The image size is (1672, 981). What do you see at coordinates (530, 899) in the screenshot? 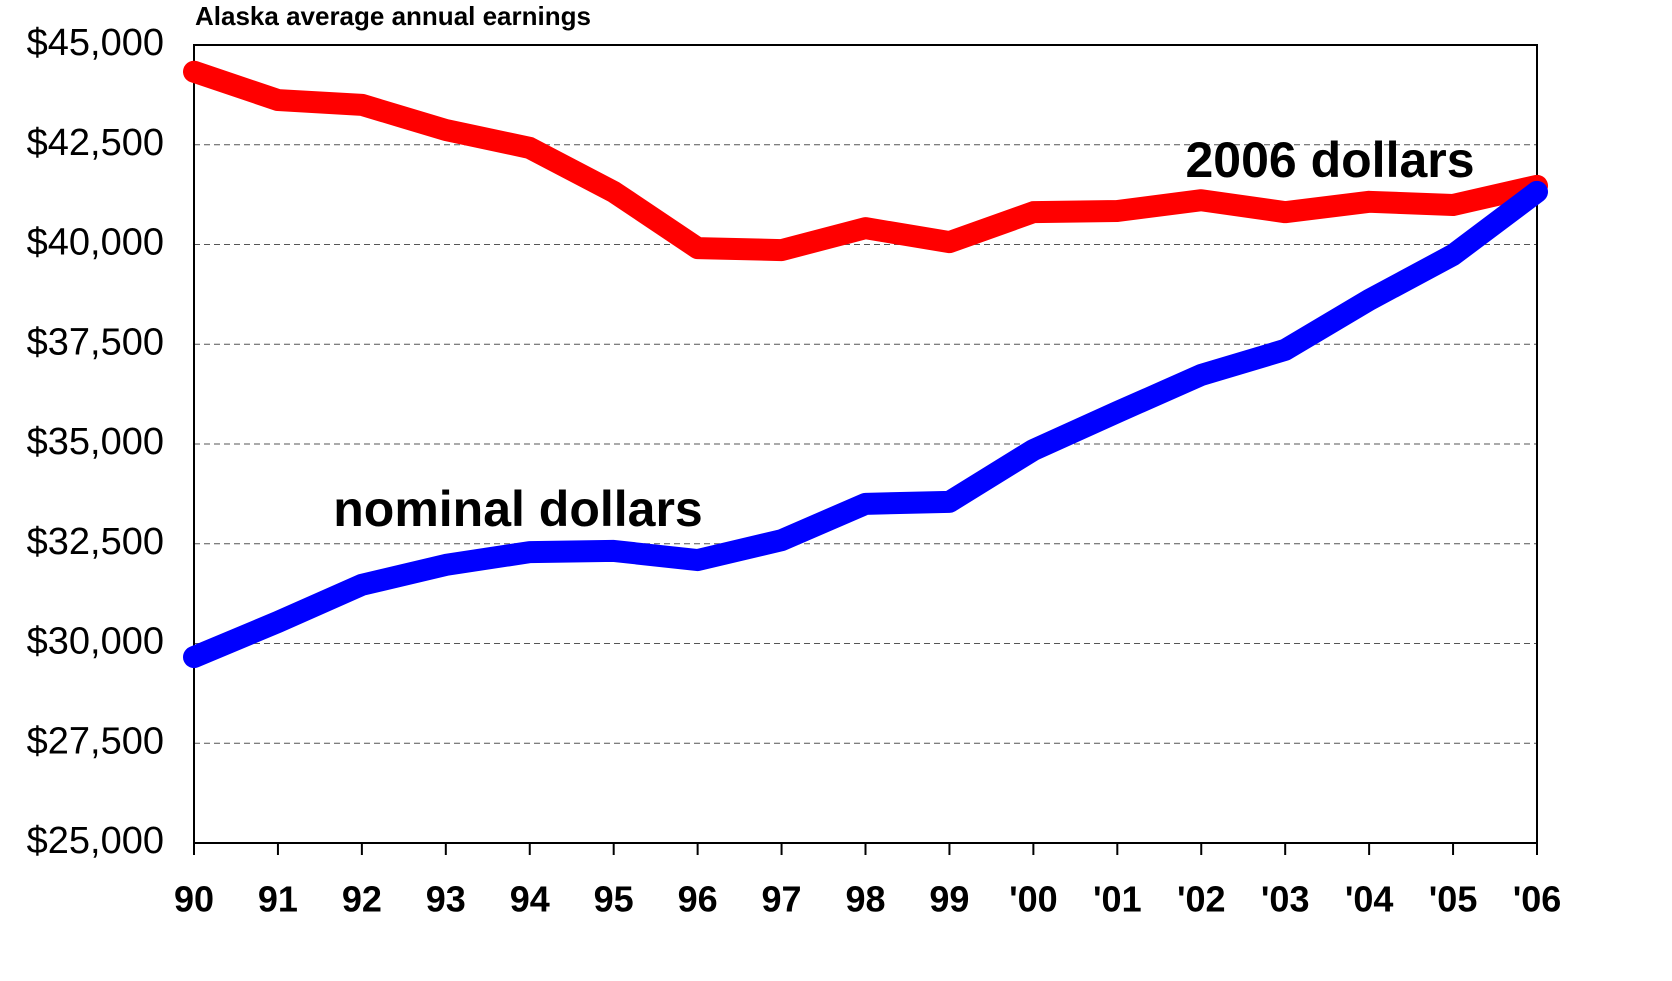
I see `x-tick-label: 94` at bounding box center [530, 899].